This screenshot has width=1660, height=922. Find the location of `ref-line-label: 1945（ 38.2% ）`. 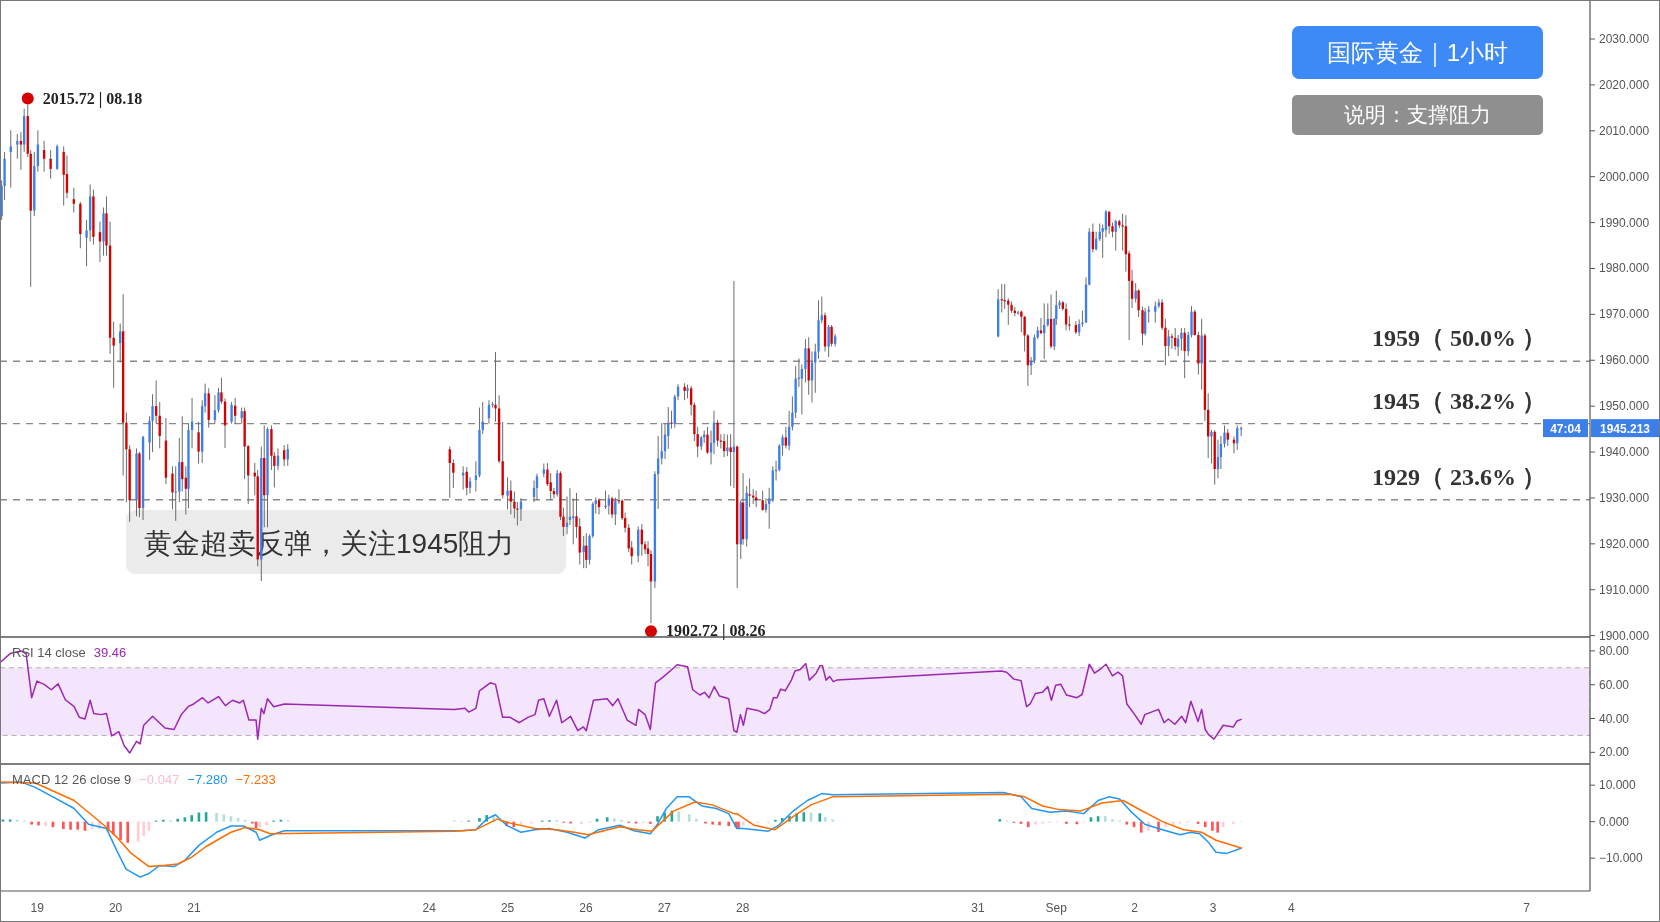

ref-line-label: 1945（ 38.2% ） is located at coordinates (1459, 400).